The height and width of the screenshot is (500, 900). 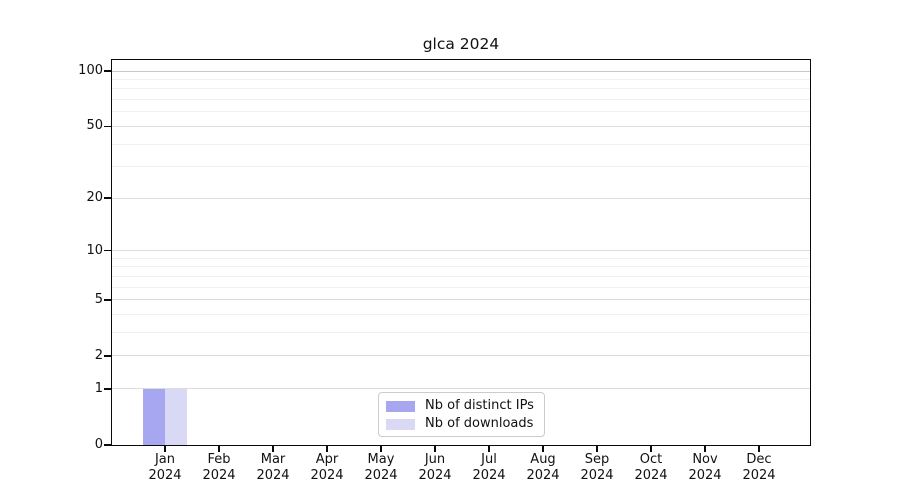 What do you see at coordinates (98, 444) in the screenshot?
I see `y-tick-label: 0` at bounding box center [98, 444].